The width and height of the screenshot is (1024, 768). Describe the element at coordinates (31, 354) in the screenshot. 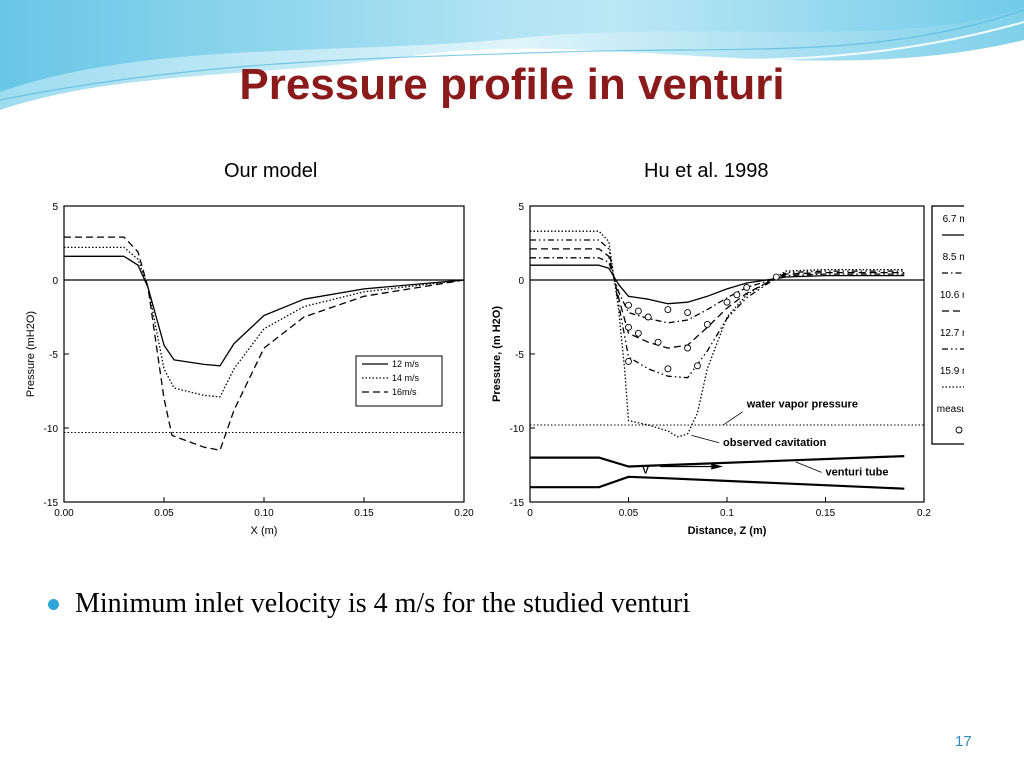

I see `y-axis-label: Pressure (mH2O)` at that location.